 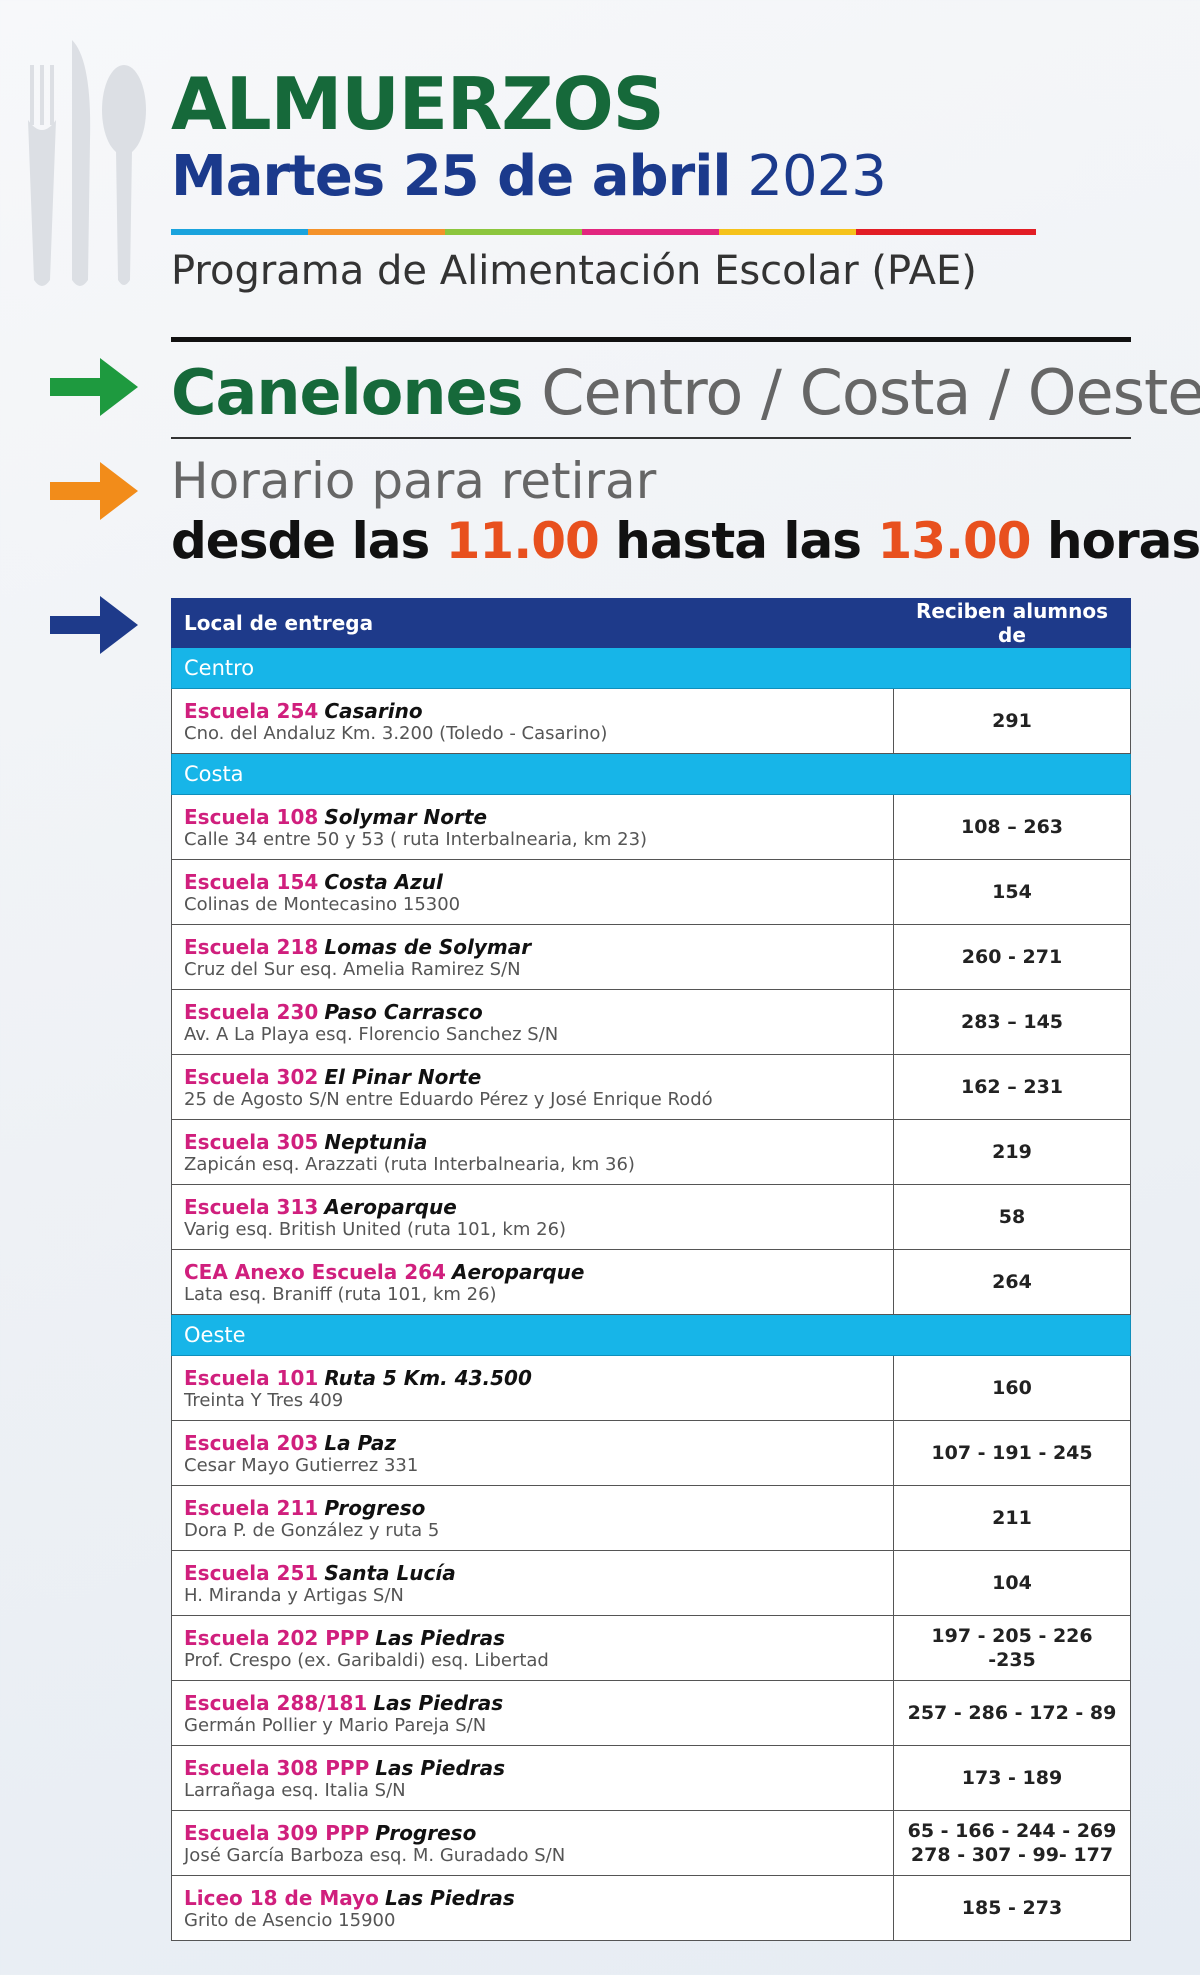 I want to click on students: 108 – 263, so click(x=1012, y=827).